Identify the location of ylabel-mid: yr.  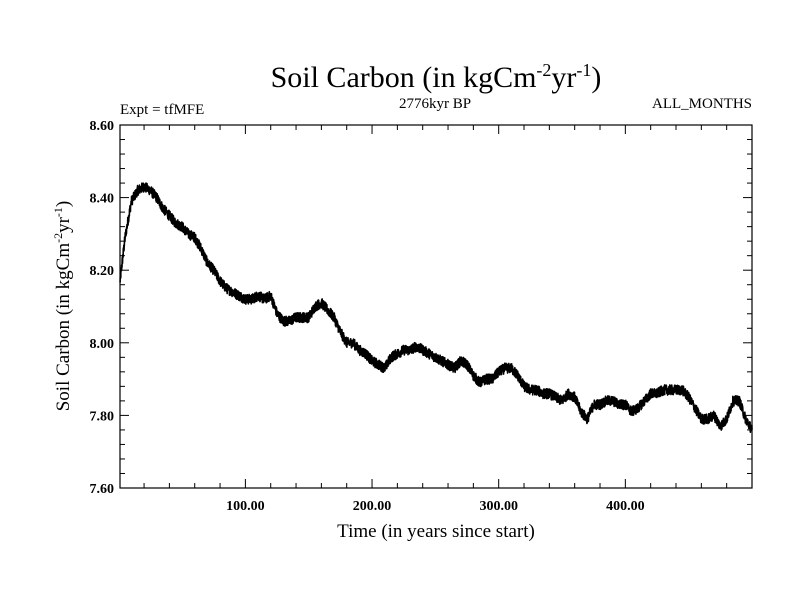
(63, 224).